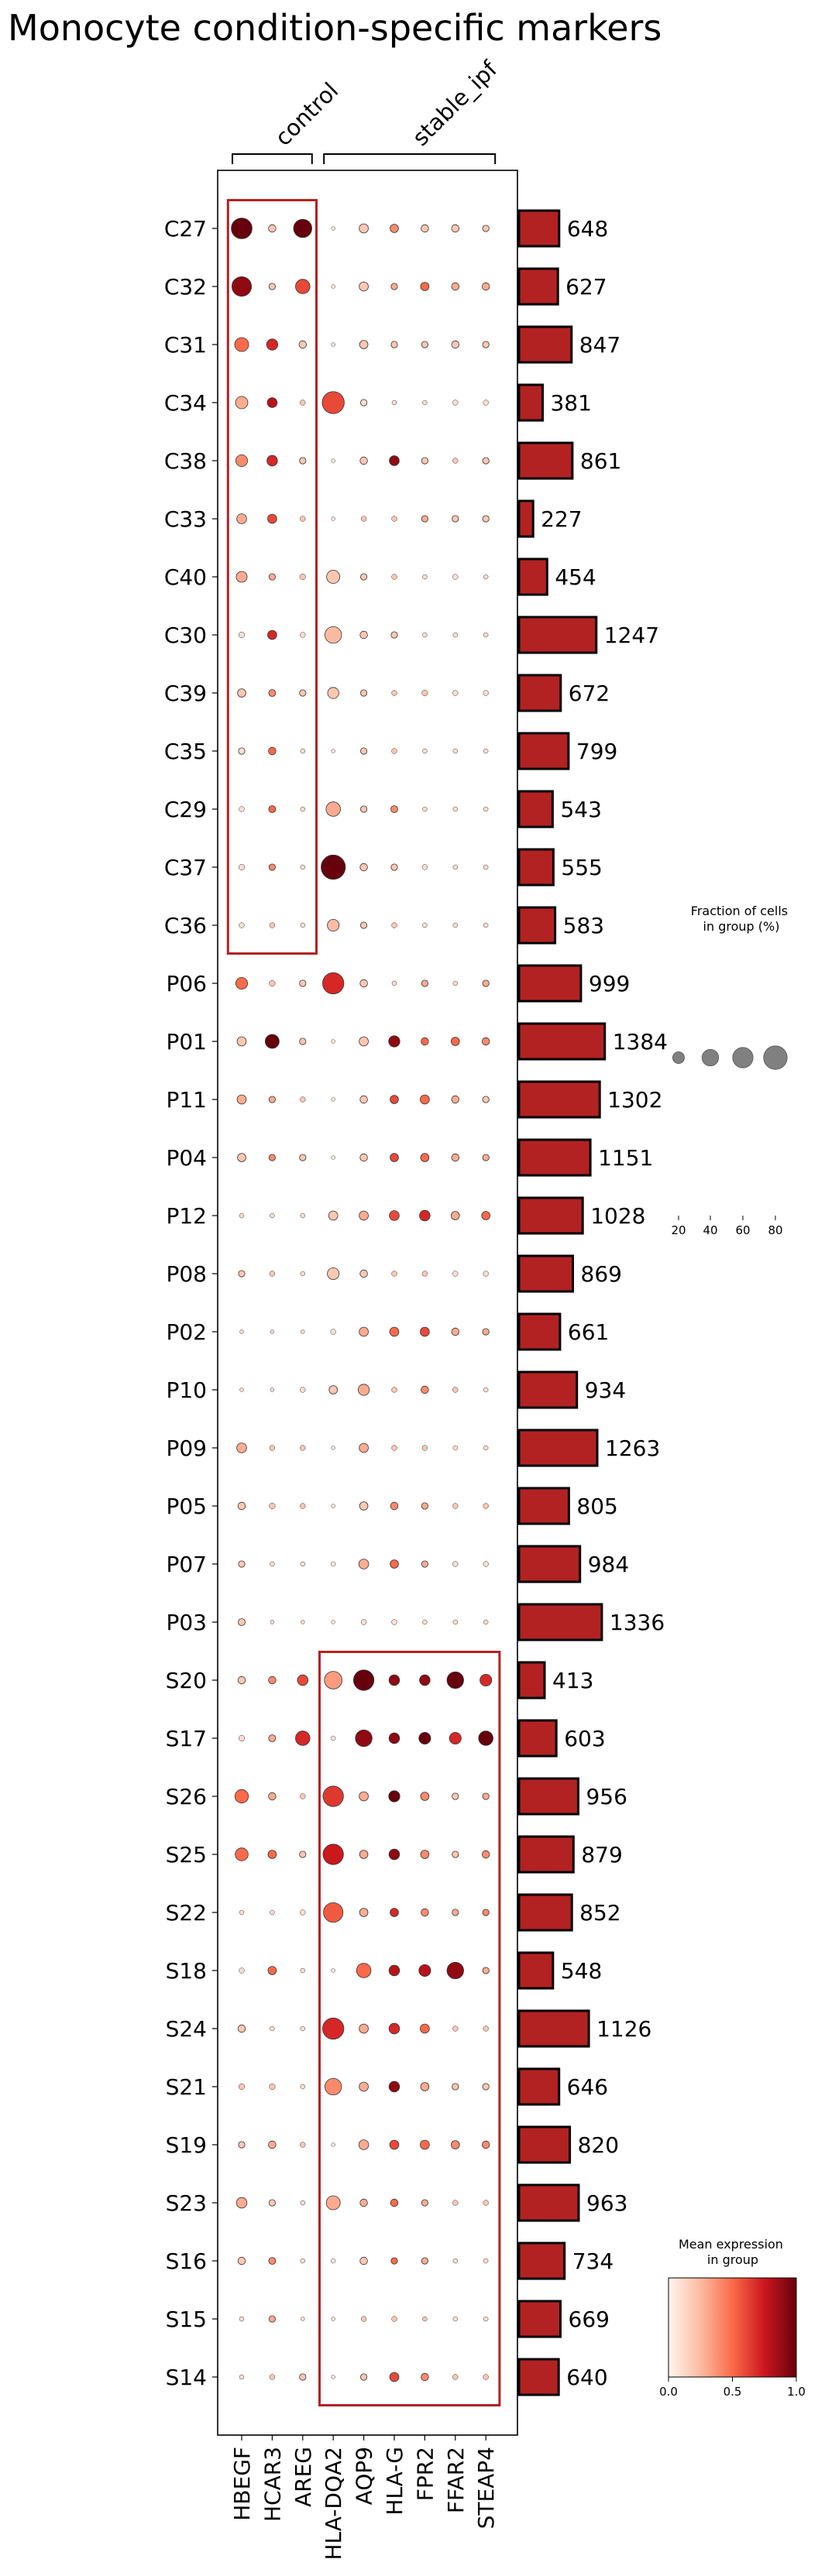 This screenshot has width=818, height=2576. Describe the element at coordinates (536, 1970) in the screenshot. I see `count-bar-S18` at that location.